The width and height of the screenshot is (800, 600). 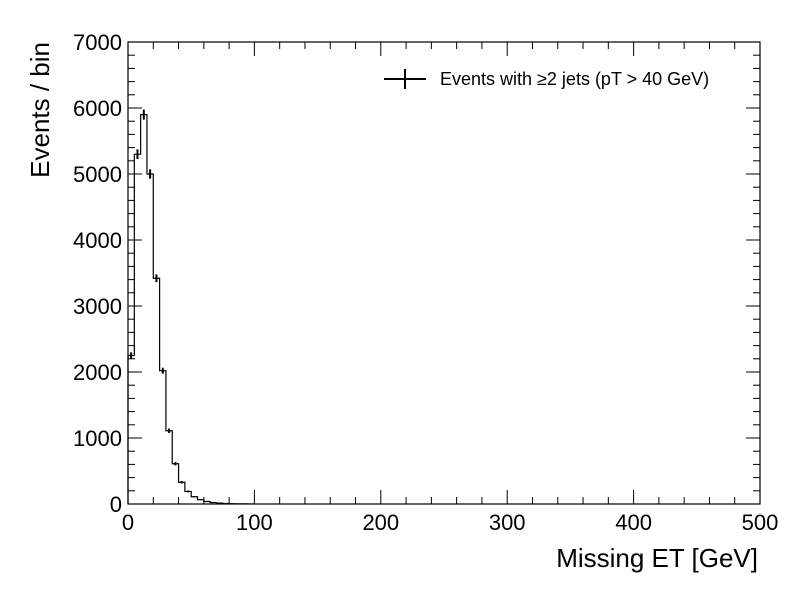 I want to click on y-tick-label: 0, so click(x=116, y=504).